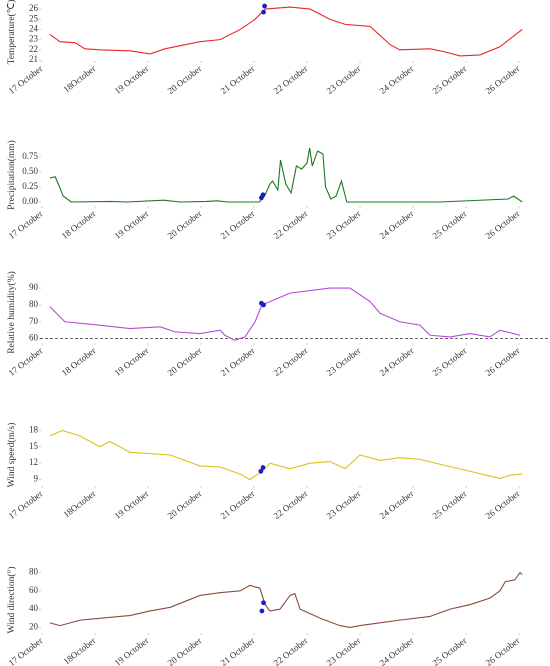 This screenshot has width=550, height=666. What do you see at coordinates (33, 59) in the screenshot?
I see `y-tick-label: 21` at bounding box center [33, 59].